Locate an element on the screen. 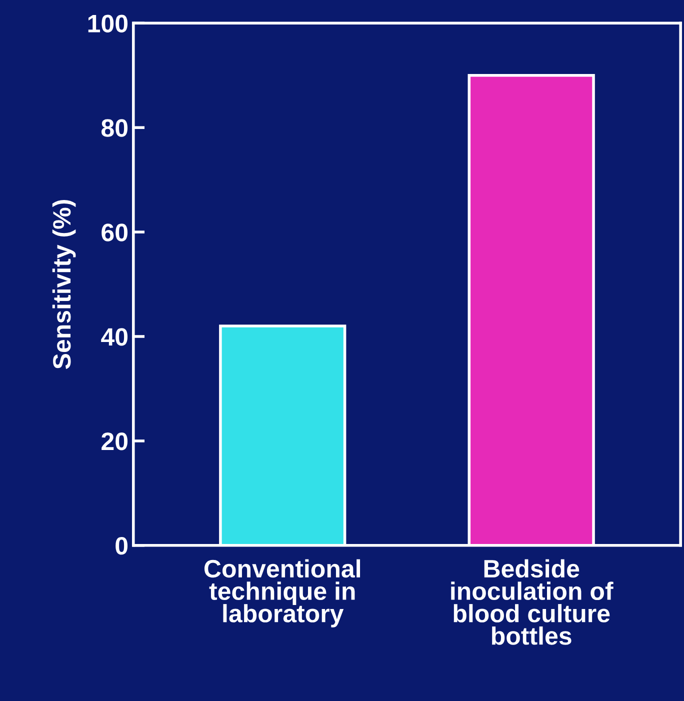 The width and height of the screenshot is (684, 701). y-tick-label: 20 is located at coordinates (115, 441).